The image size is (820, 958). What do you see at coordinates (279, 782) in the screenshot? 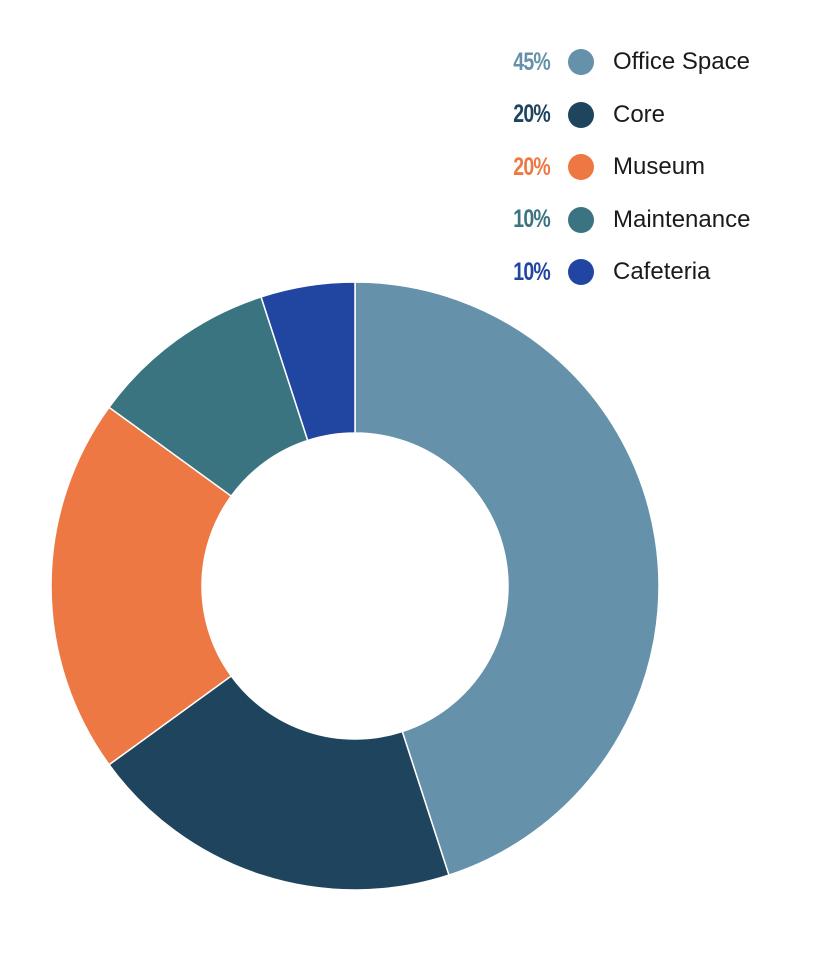
I see `slice-core` at bounding box center [279, 782].